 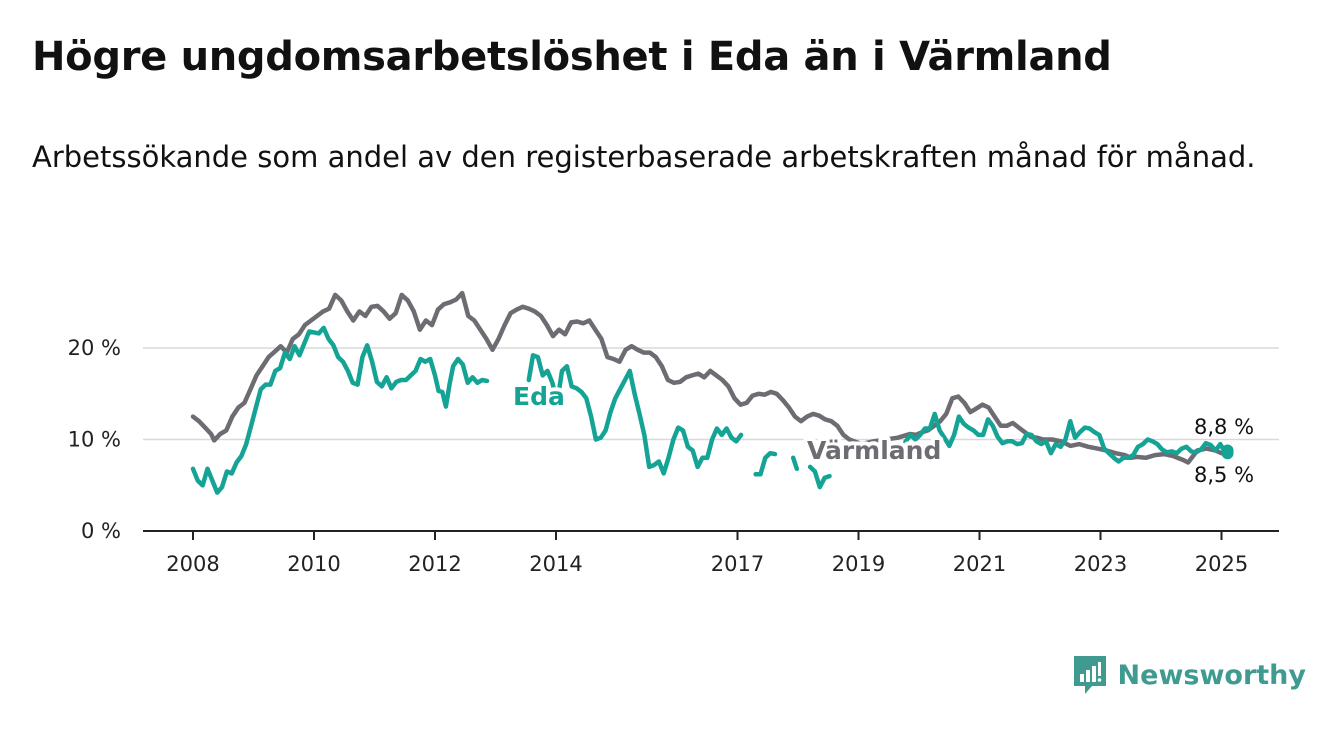 I want to click on x-axis: 2008 2010 2012 2014 2017 2019 2021 2023 2025, so click(x=711, y=553).